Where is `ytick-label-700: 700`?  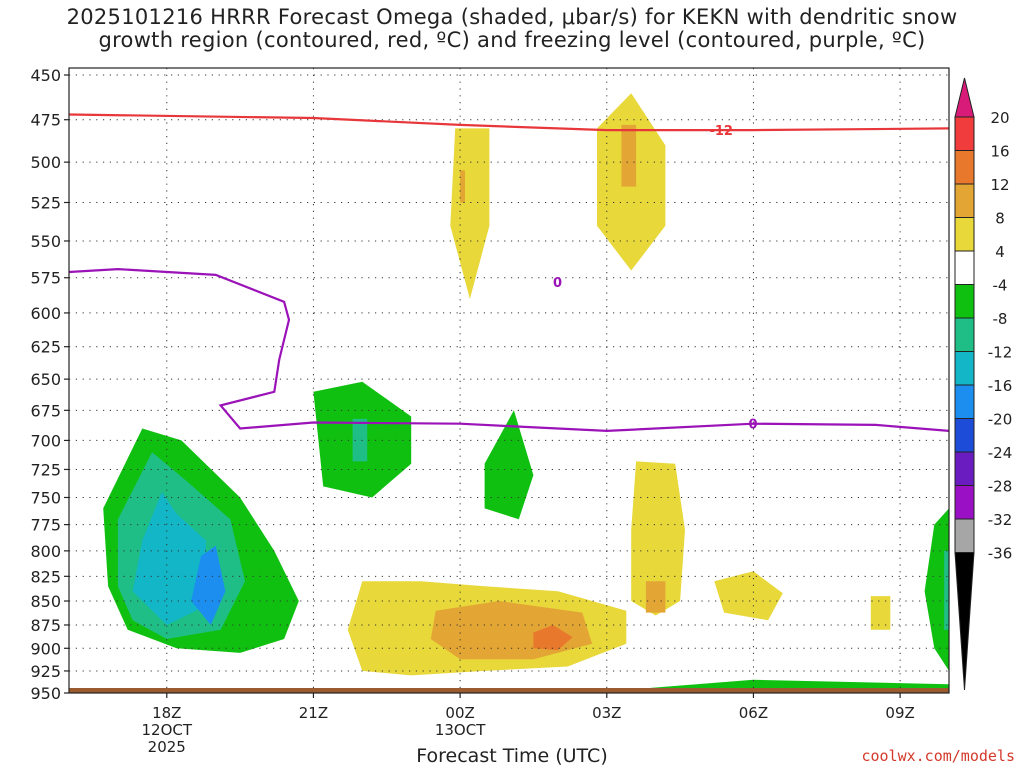
ytick-label-700: 700 is located at coordinates (45, 440).